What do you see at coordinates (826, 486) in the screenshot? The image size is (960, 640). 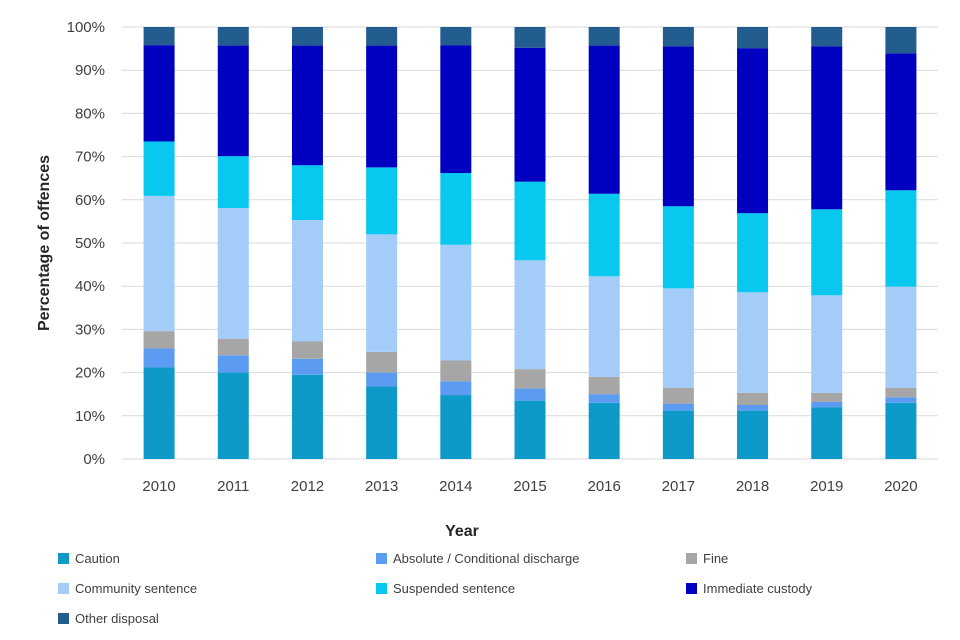 I see `x-tick-label: 2019` at bounding box center [826, 486].